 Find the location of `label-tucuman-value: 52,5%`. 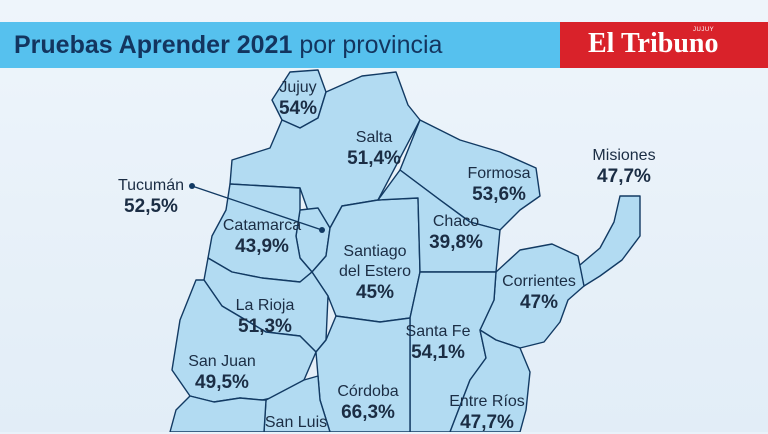

label-tucuman-value: 52,5% is located at coordinates (151, 206).